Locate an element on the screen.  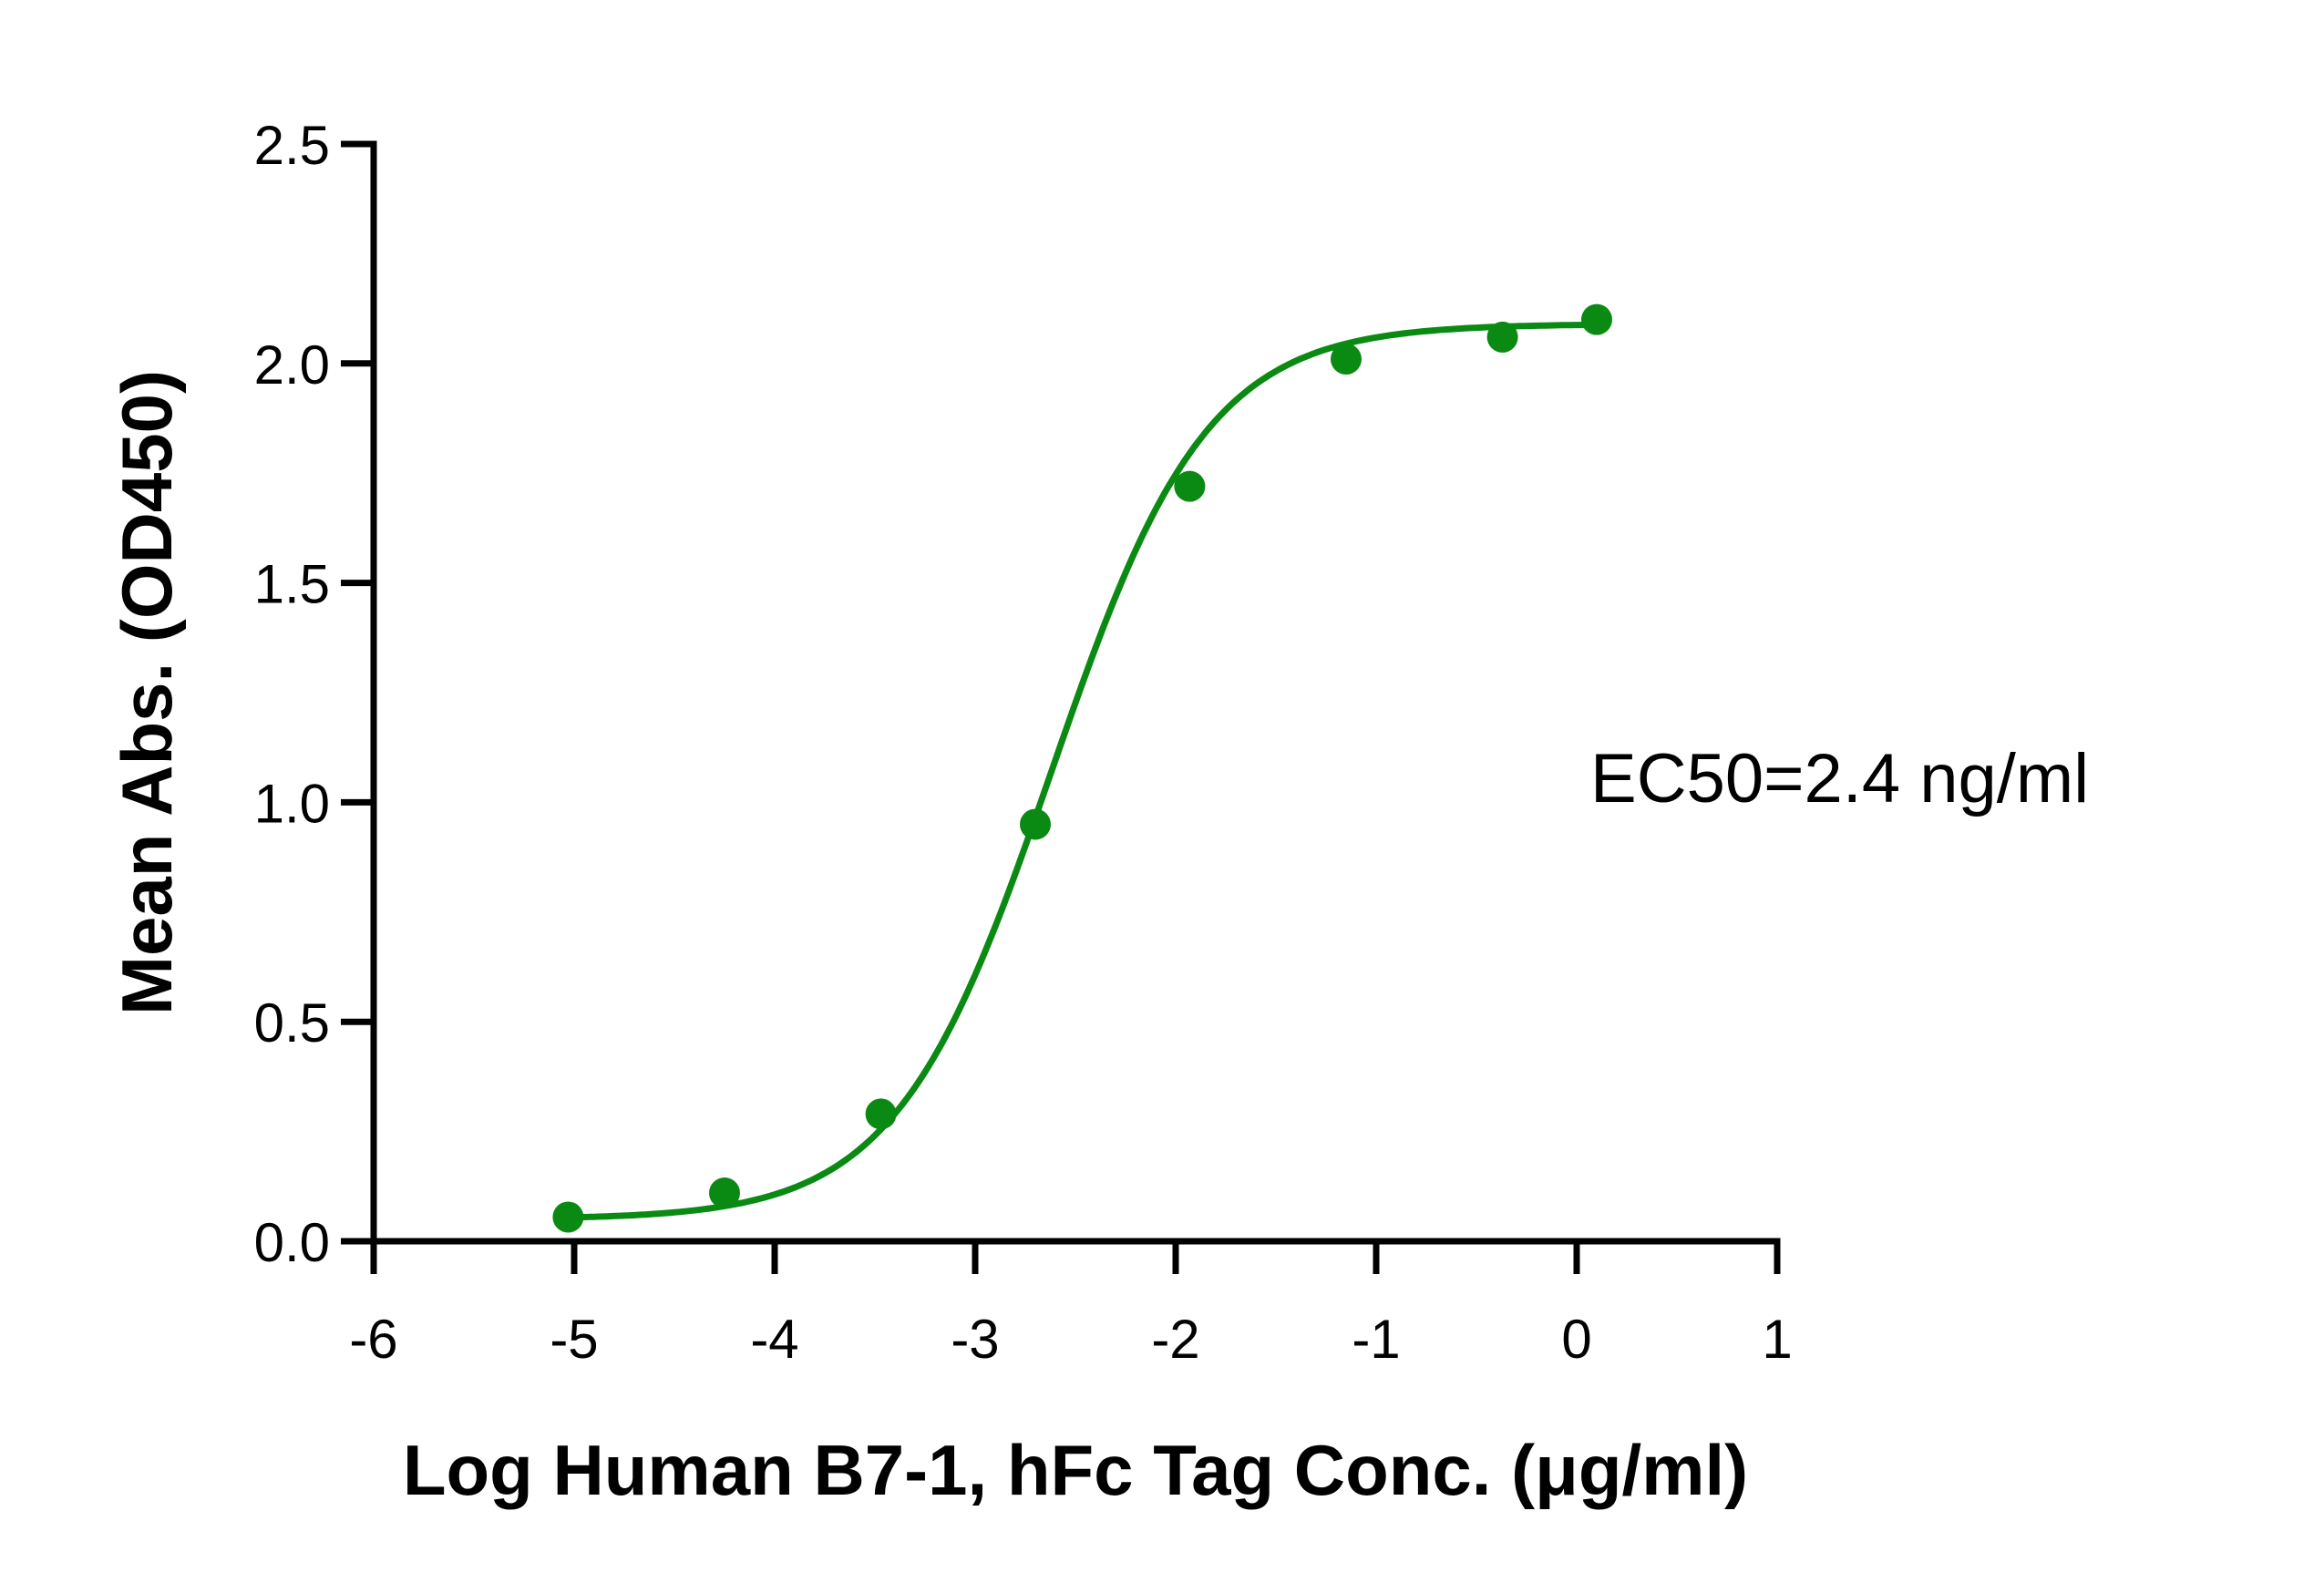
y-tick-label: 0.0 is located at coordinates (292, 1242).